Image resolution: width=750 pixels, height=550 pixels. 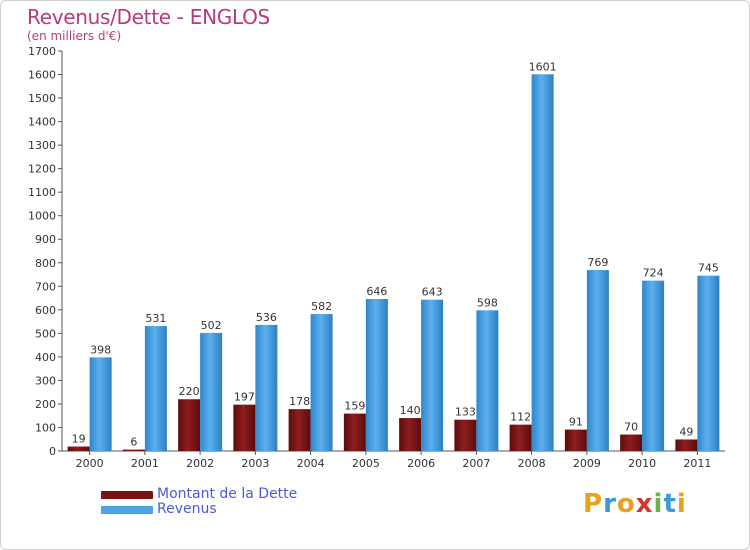 I want to click on data-label-revenus: 398, so click(x=100, y=349).